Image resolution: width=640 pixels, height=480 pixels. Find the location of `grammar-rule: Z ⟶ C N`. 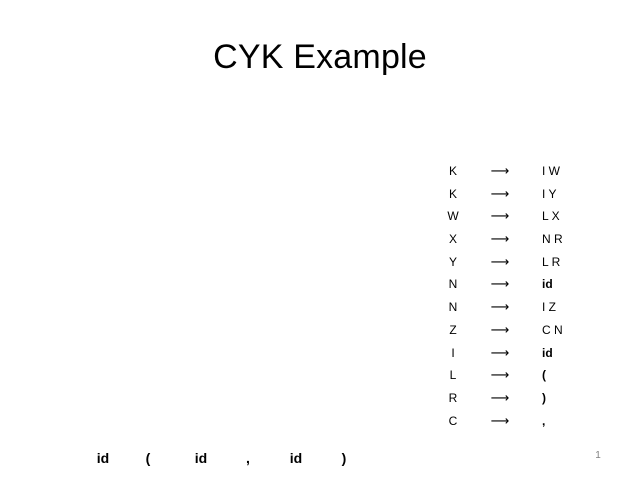

grammar-rule: Z ⟶ C N is located at coordinates (511, 330).